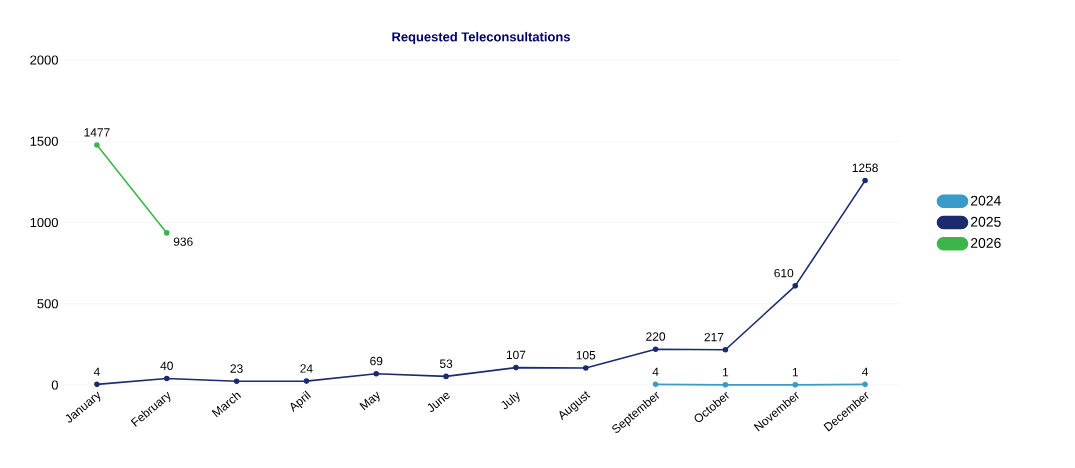 This screenshot has height=468, width=1075. I want to click on data-label: 53, so click(446, 363).